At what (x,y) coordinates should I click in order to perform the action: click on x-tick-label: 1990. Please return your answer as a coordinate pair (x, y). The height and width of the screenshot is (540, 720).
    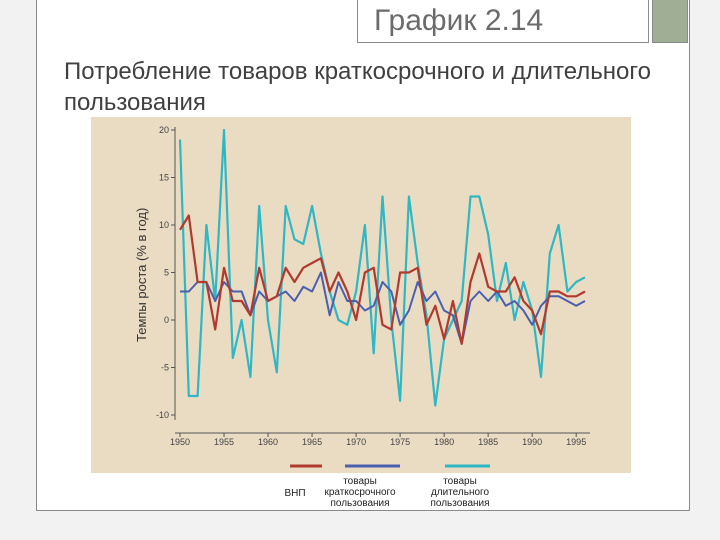
    Looking at the image, I should click on (532, 442).